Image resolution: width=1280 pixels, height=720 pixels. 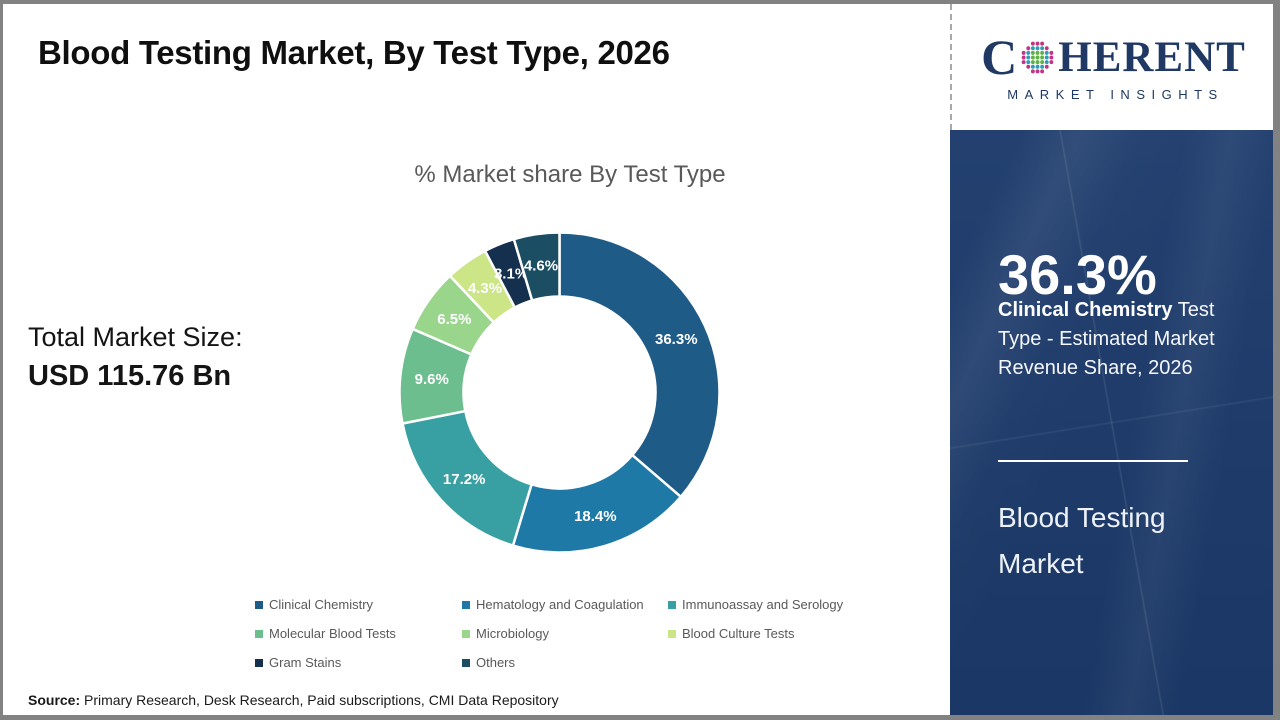 What do you see at coordinates (305, 662) in the screenshot?
I see `legend-label: Gram Stains` at bounding box center [305, 662].